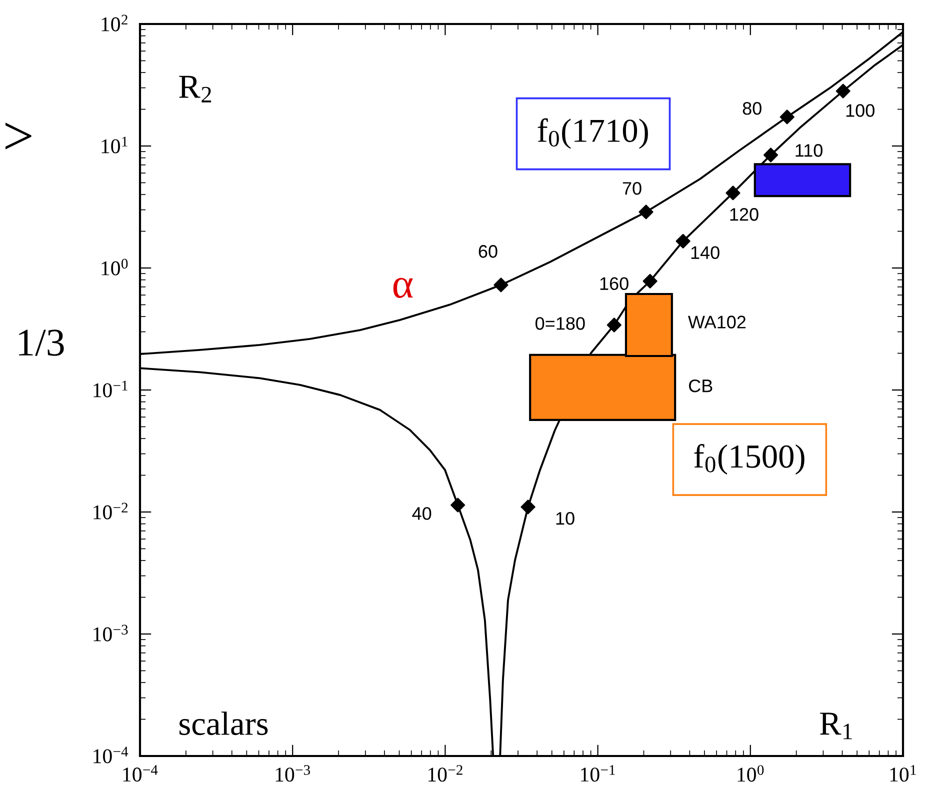 The width and height of the screenshot is (930, 796). Describe the element at coordinates (751, 773) in the screenshot. I see `x-tick-label: 10$^{0}$` at that location.